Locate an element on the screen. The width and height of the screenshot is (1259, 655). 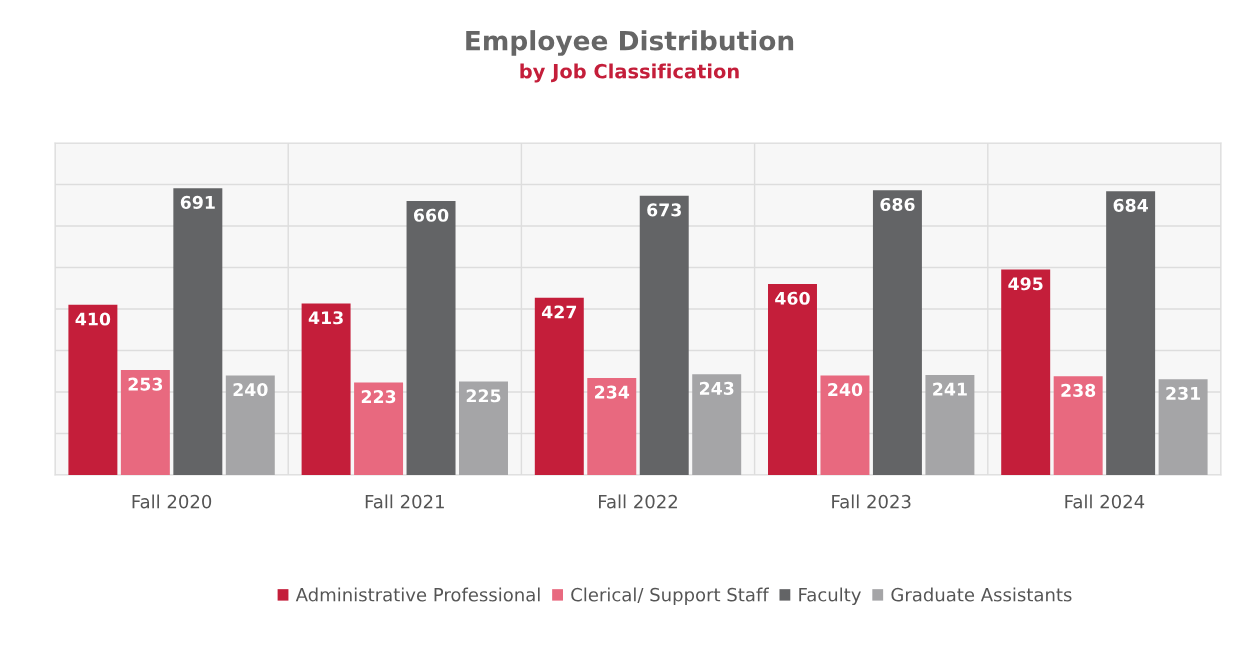
chart-title: Employee Distribution is located at coordinates (630, 43).